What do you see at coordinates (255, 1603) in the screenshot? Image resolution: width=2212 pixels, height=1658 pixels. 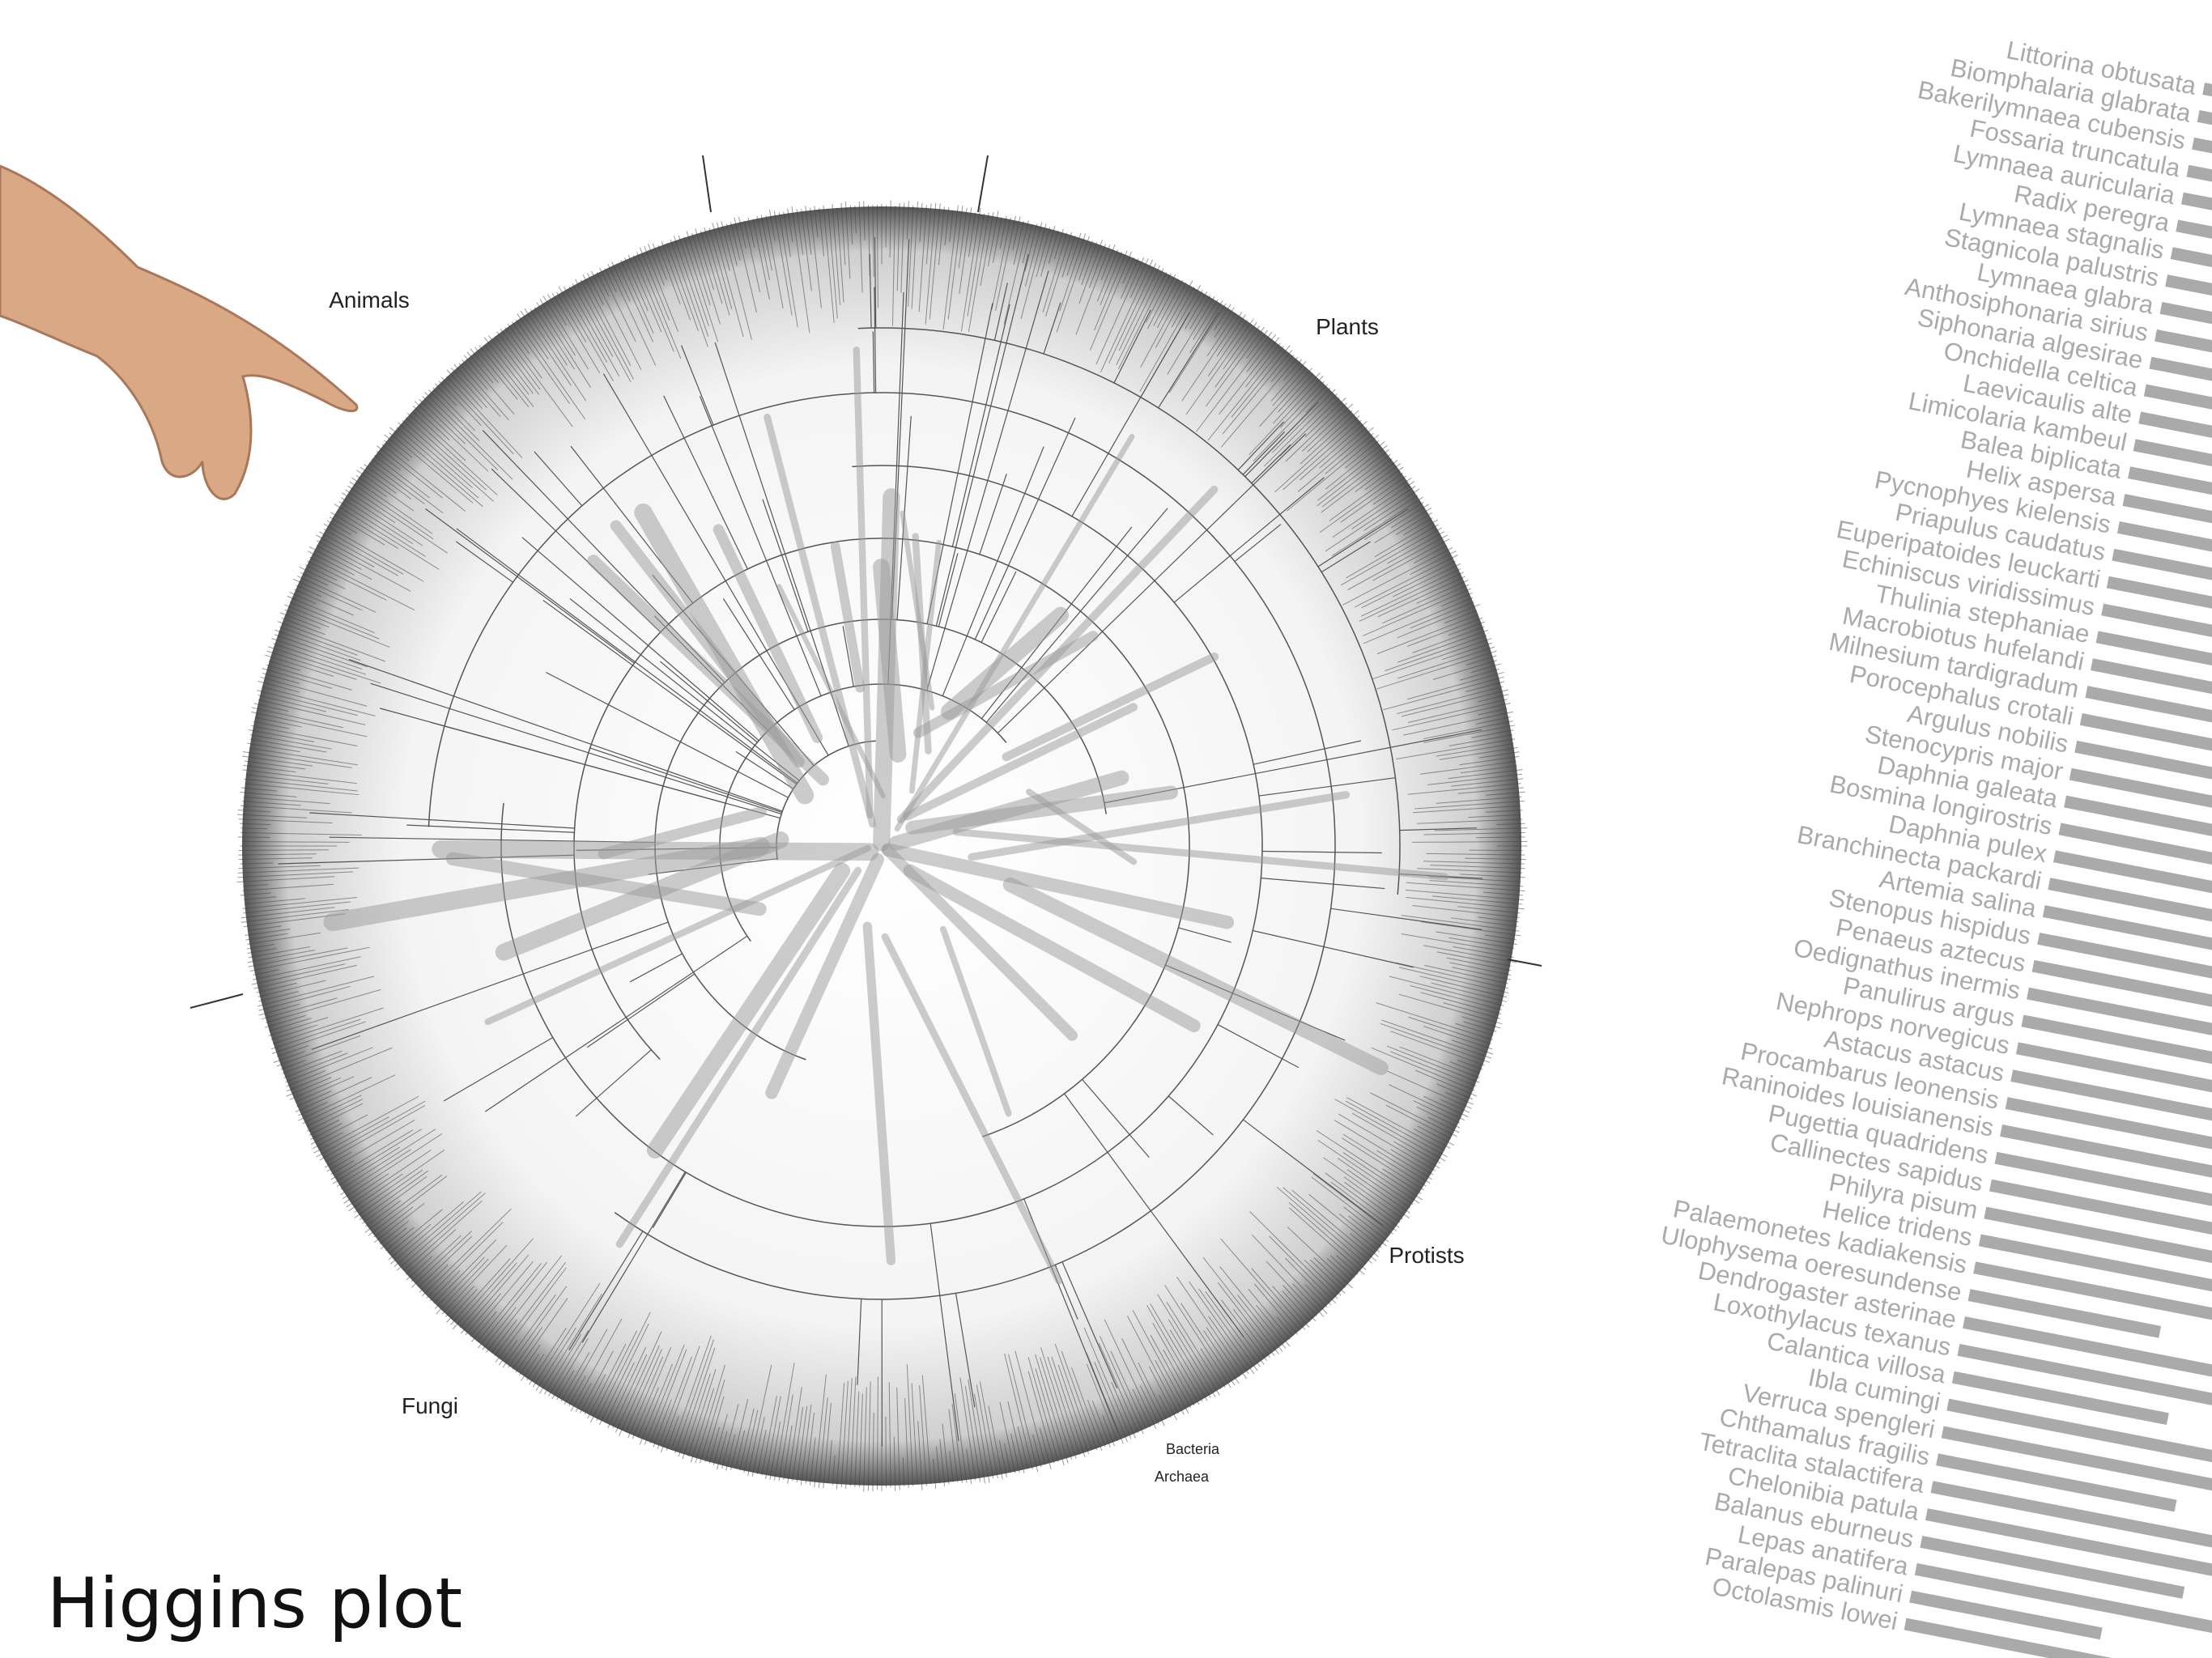 I see `slide-title: Higgins plot` at bounding box center [255, 1603].